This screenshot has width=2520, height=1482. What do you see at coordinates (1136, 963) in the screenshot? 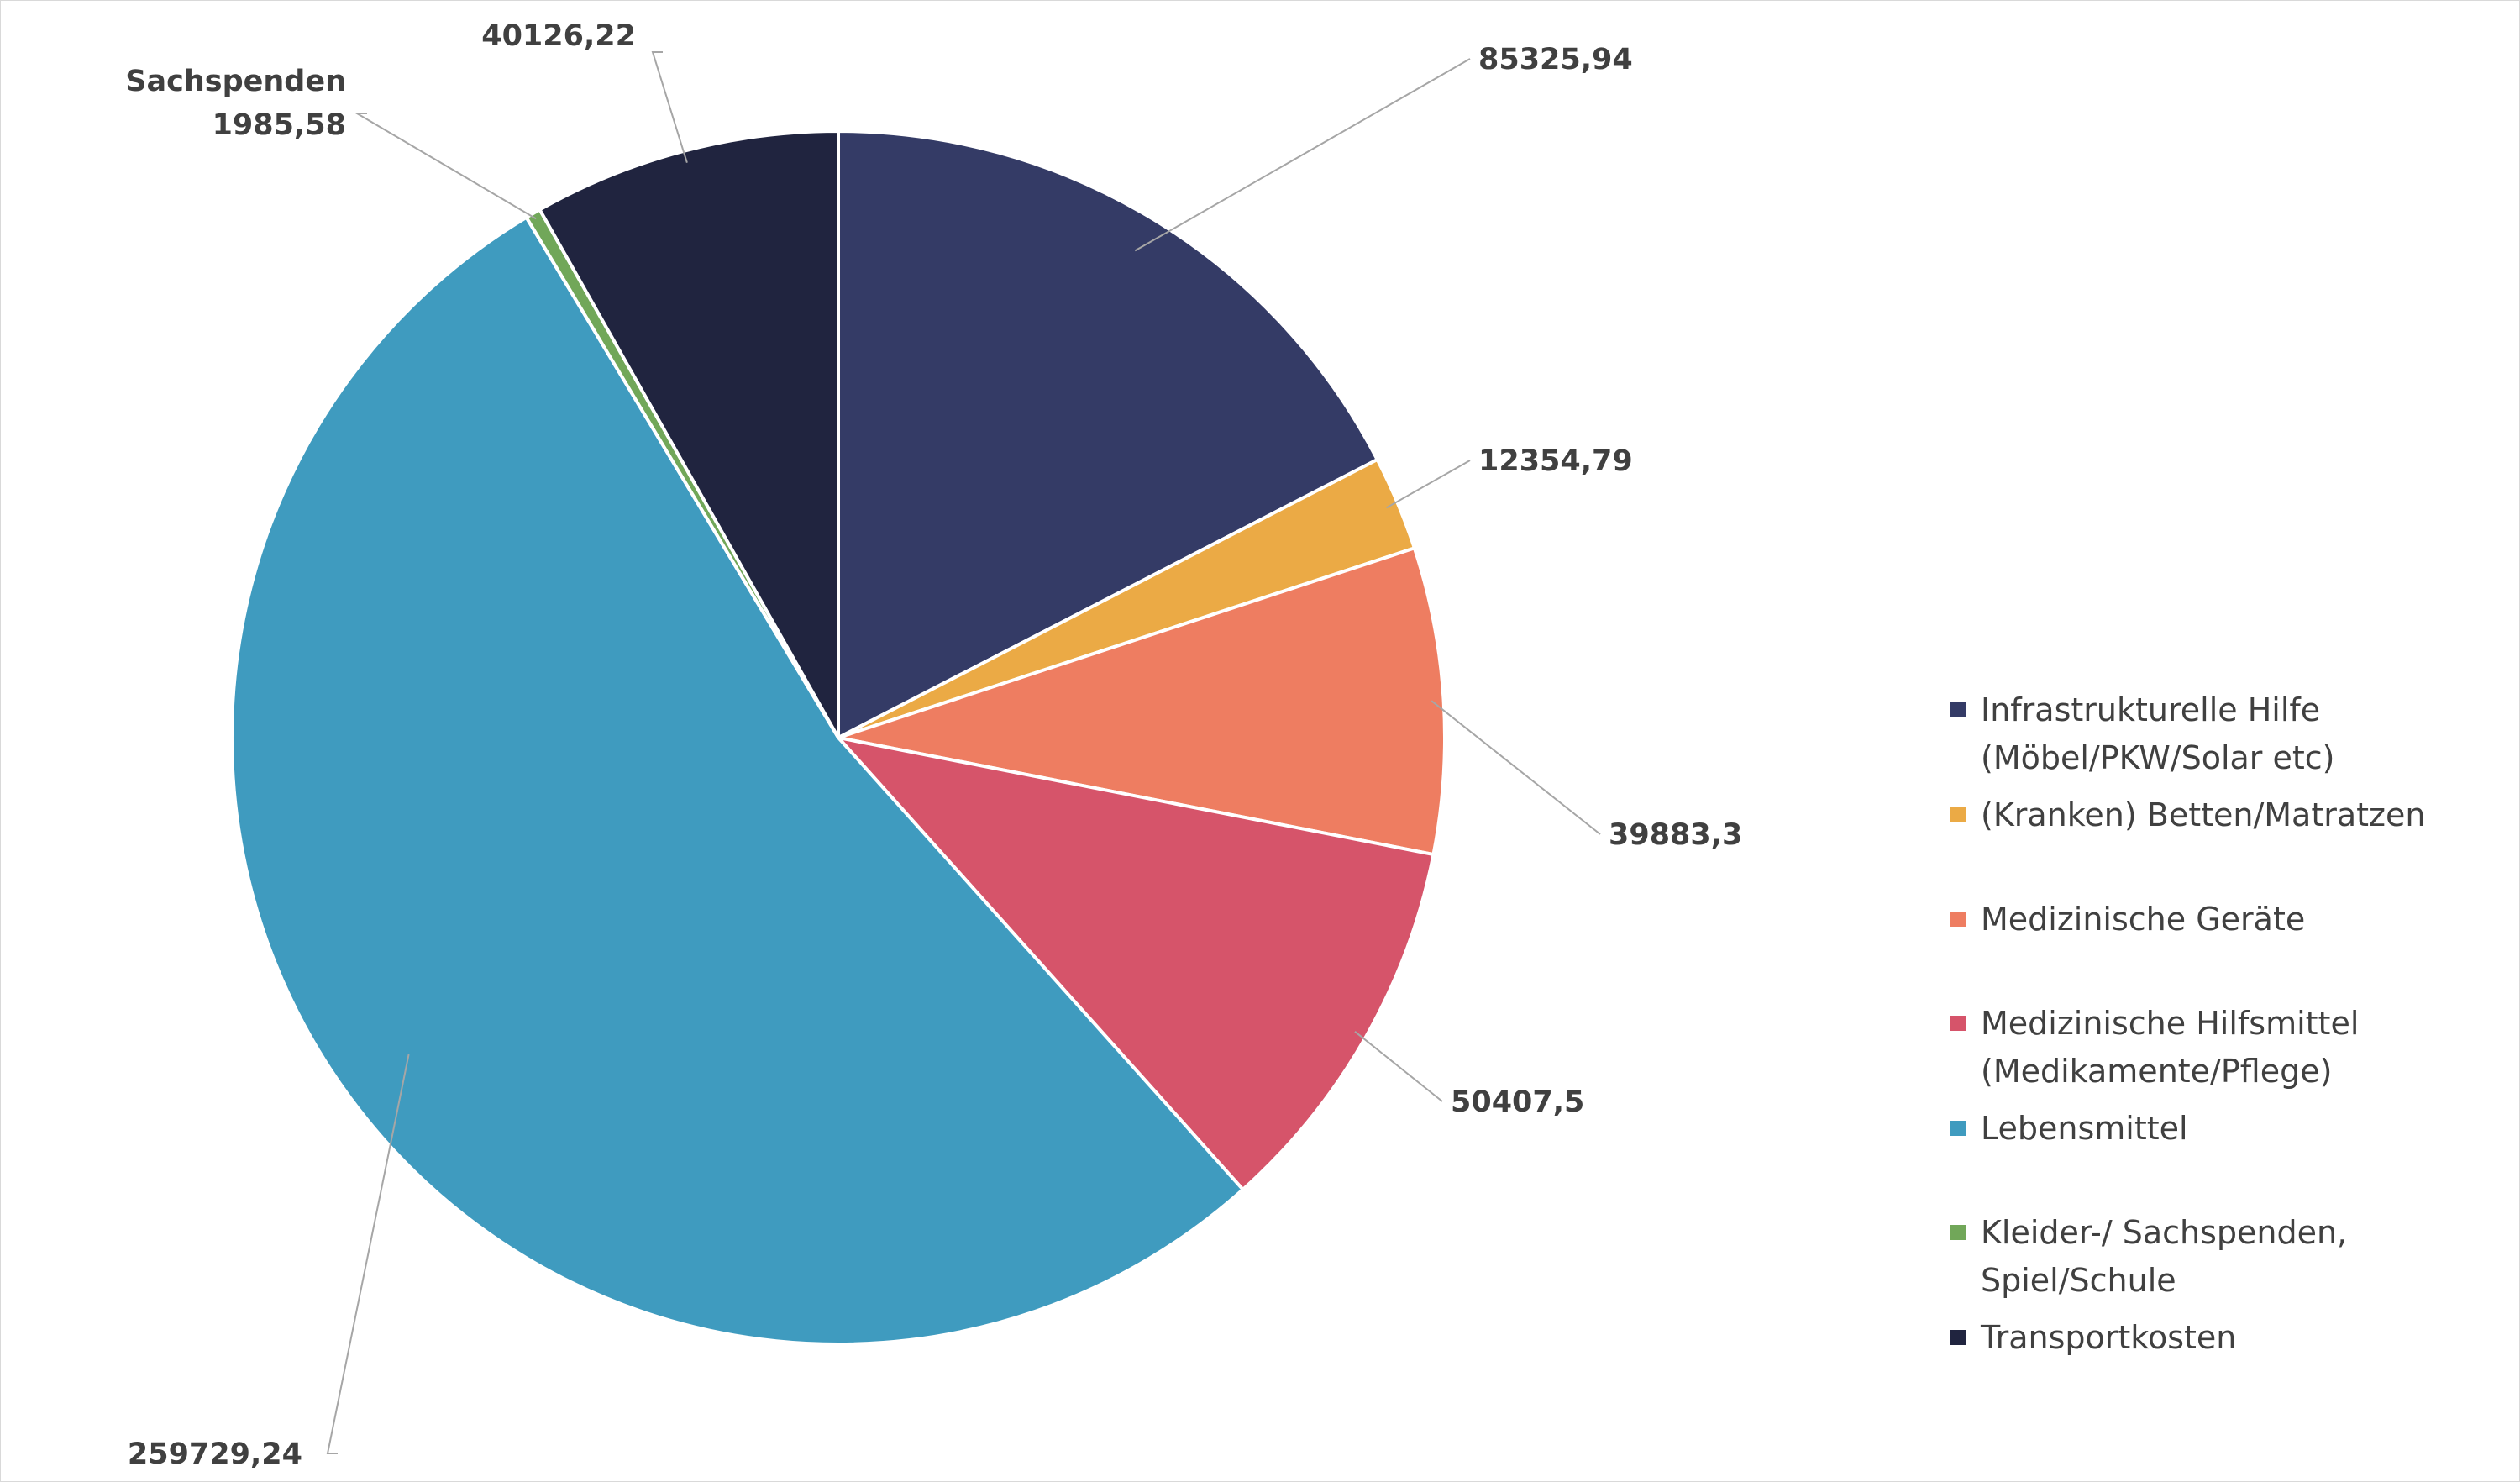
I see `pie-slice-hilfsmittel` at bounding box center [1136, 963].